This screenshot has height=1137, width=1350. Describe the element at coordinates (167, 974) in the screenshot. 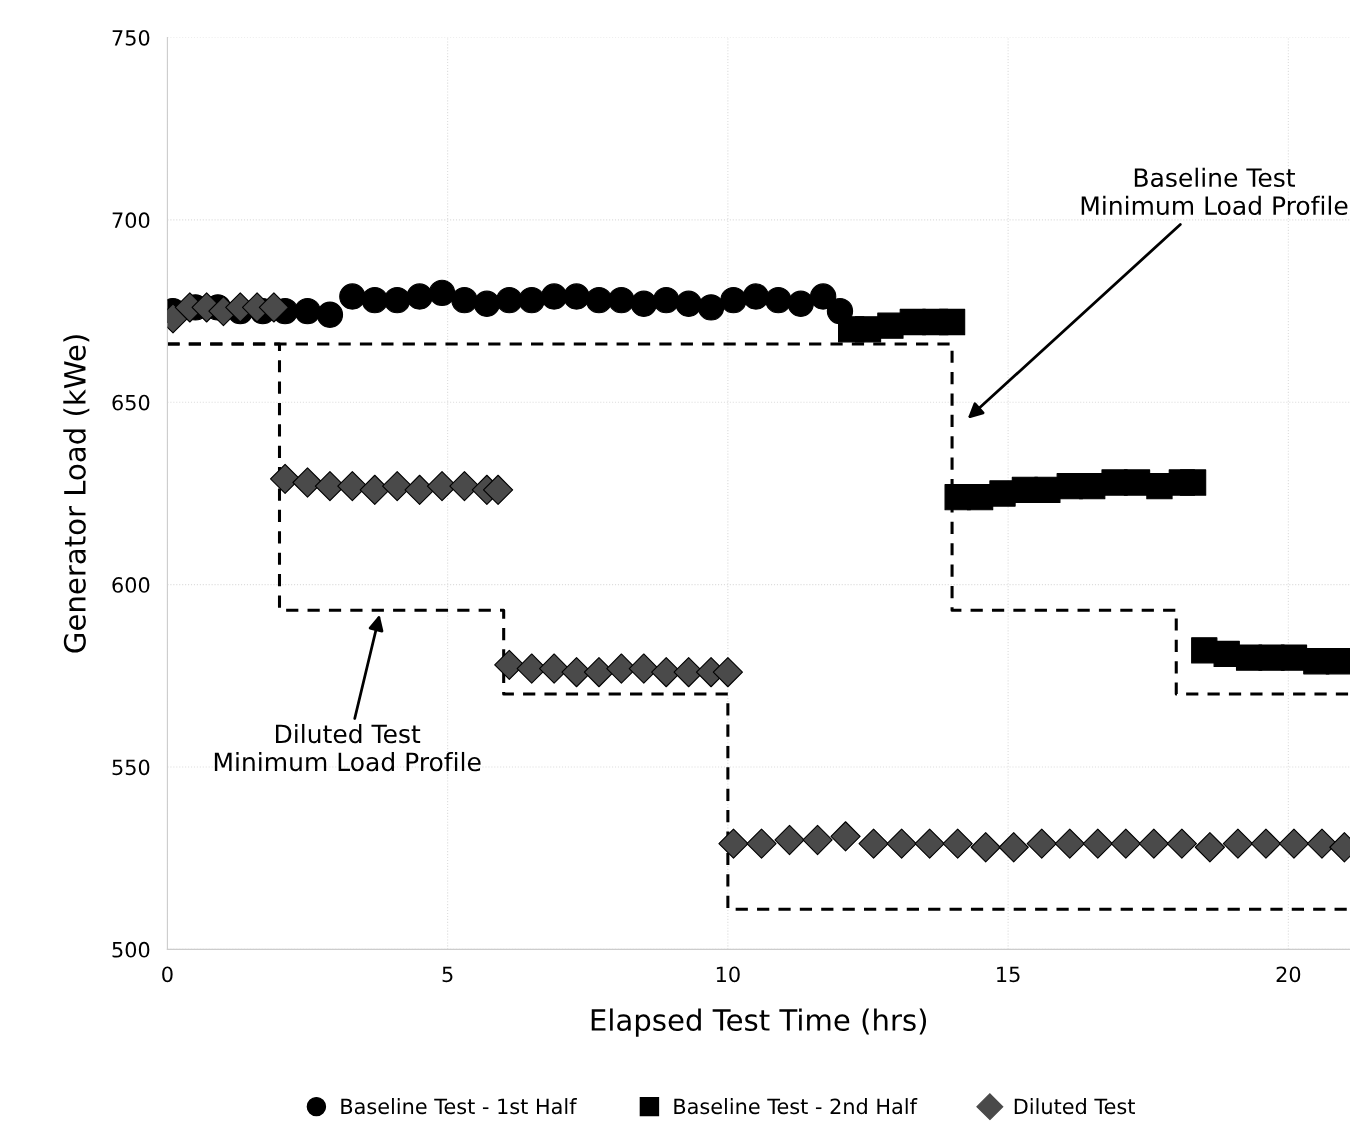

I see `x-tick-label: 0` at that location.